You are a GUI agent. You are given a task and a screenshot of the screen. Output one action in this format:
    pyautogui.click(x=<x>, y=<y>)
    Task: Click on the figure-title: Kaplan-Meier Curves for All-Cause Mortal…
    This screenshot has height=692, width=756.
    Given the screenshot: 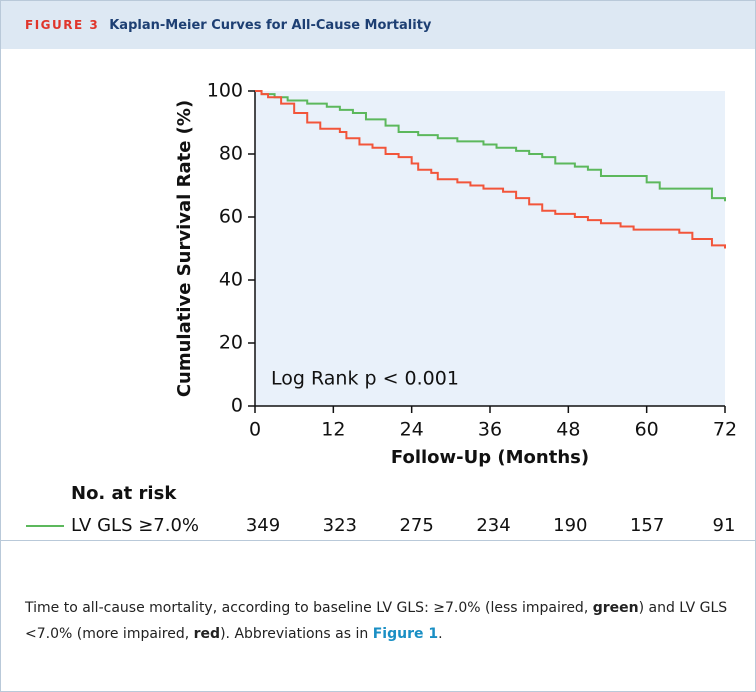 What is the action you would take?
    pyautogui.click(x=270, y=25)
    